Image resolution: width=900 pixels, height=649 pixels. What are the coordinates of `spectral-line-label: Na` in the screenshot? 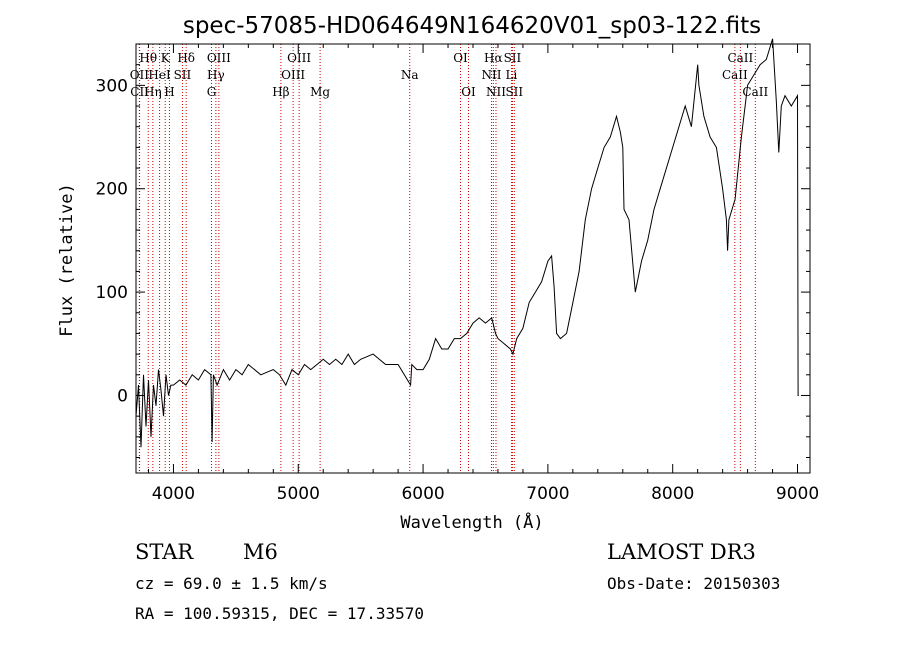 It's located at (410, 75).